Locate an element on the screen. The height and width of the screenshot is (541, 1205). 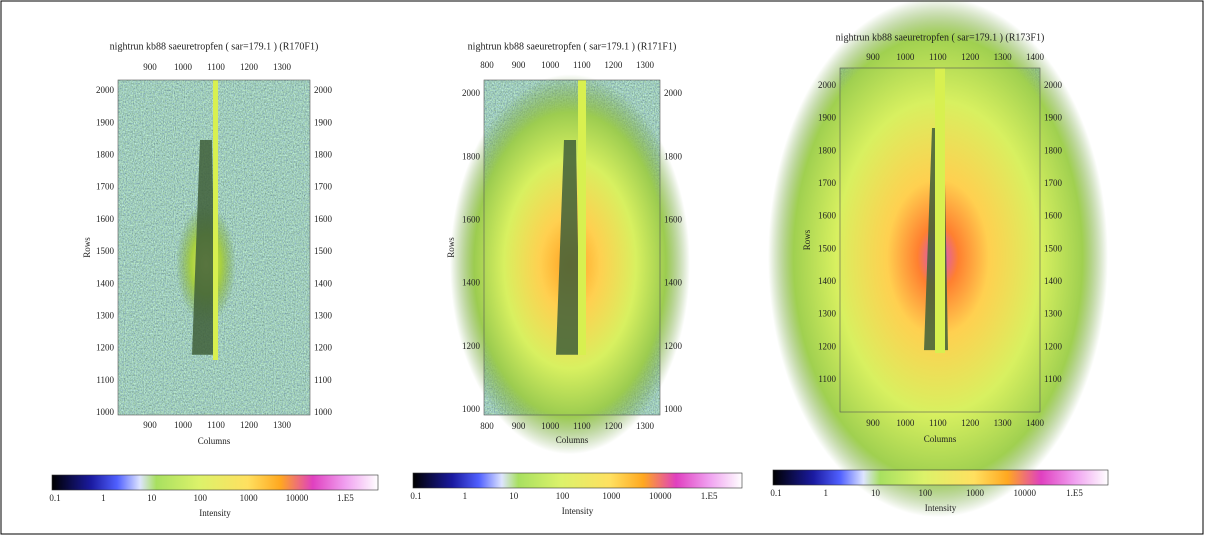
colorbar-label: 100 is located at coordinates (563, 496).